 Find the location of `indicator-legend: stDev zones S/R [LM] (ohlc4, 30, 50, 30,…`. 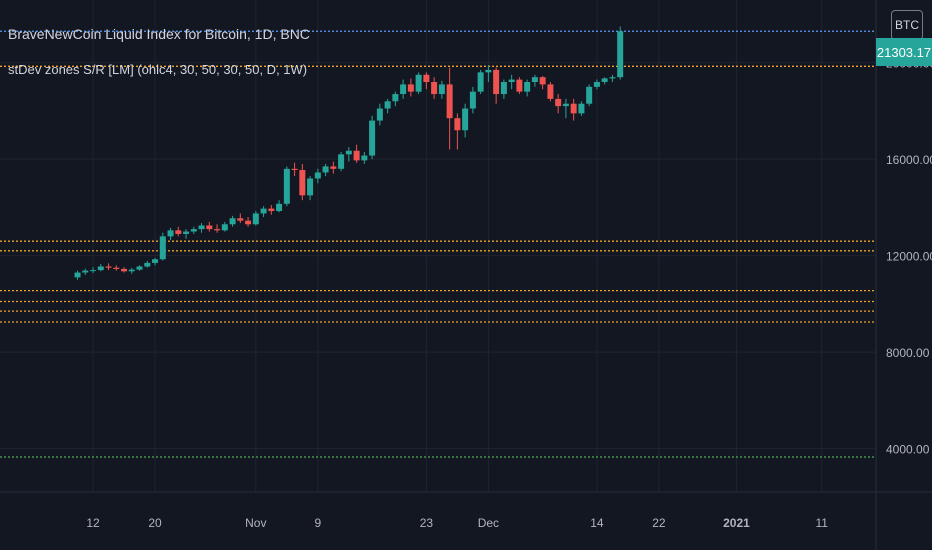

indicator-legend: stDev zones S/R [LM] (ohlc4, 30, 50, 30,… is located at coordinates (158, 69).